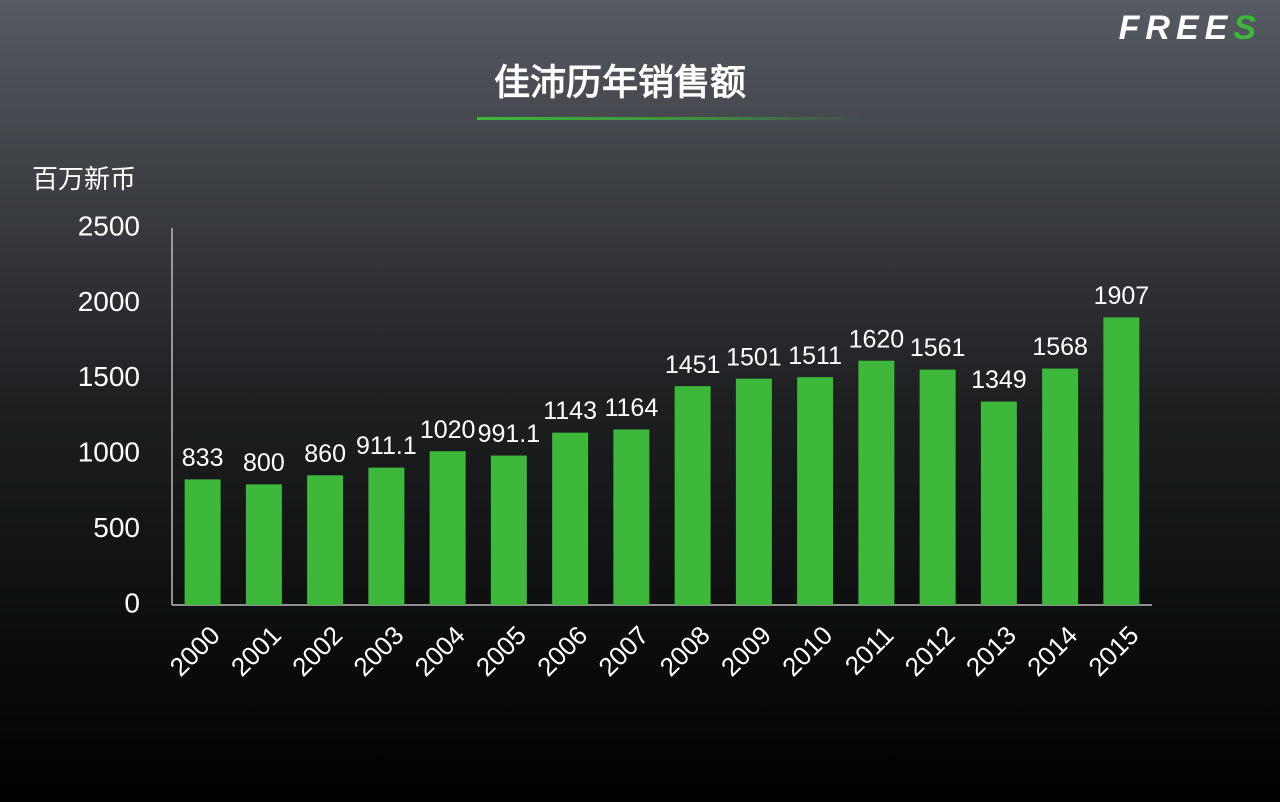 The height and width of the screenshot is (802, 1280). I want to click on data-label: 1501, so click(754, 357).